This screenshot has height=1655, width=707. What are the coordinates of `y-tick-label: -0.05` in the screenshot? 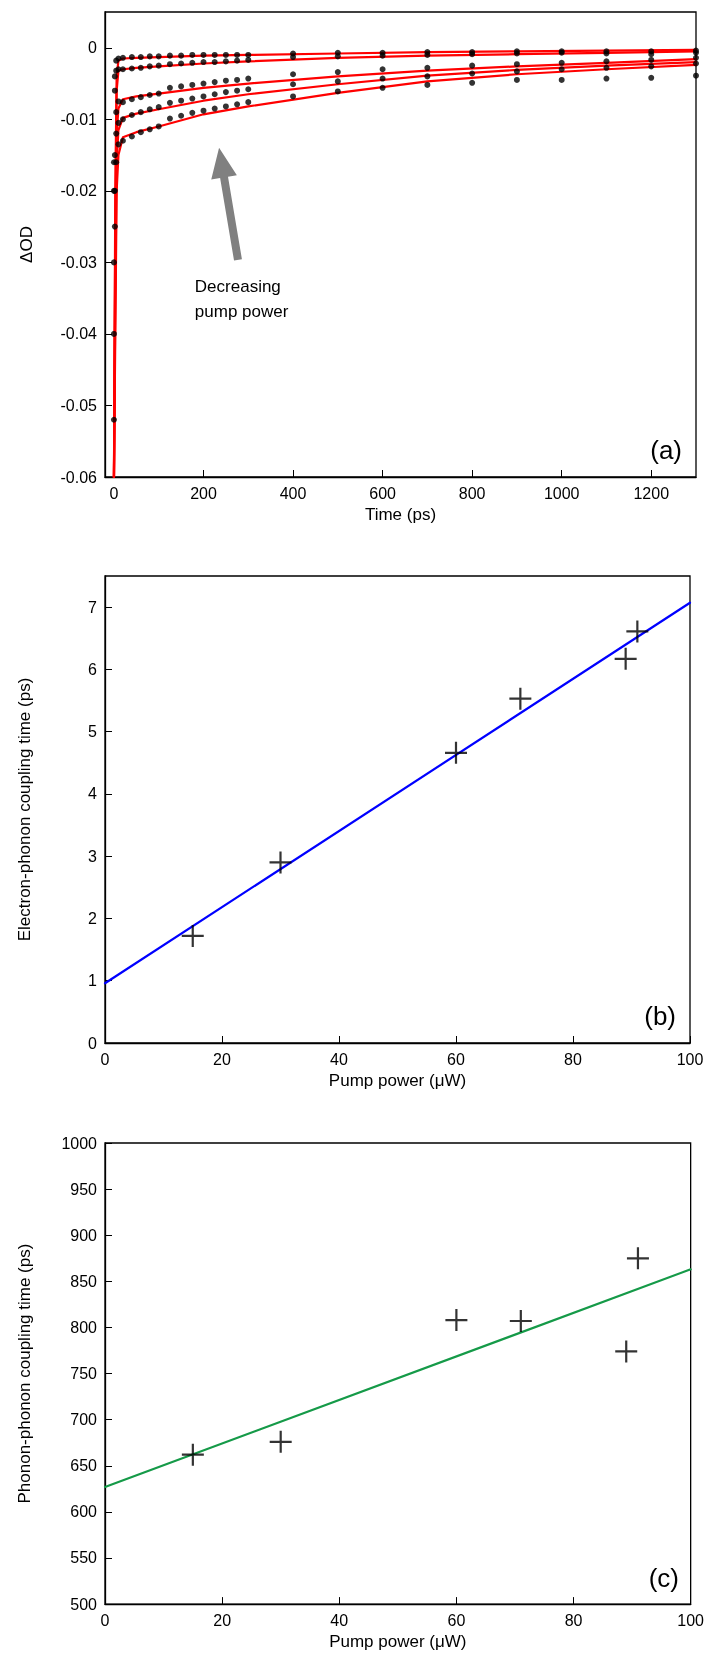 It's located at (79, 405).